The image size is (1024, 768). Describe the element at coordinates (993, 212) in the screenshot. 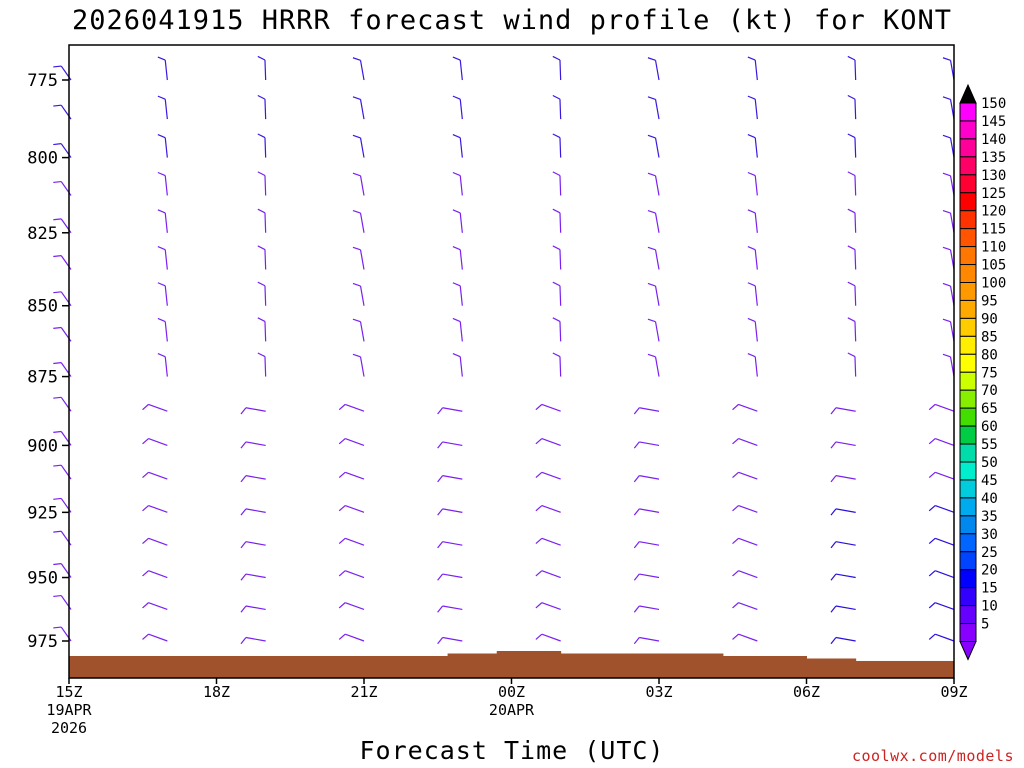

I see `colorbar-label: 120` at that location.